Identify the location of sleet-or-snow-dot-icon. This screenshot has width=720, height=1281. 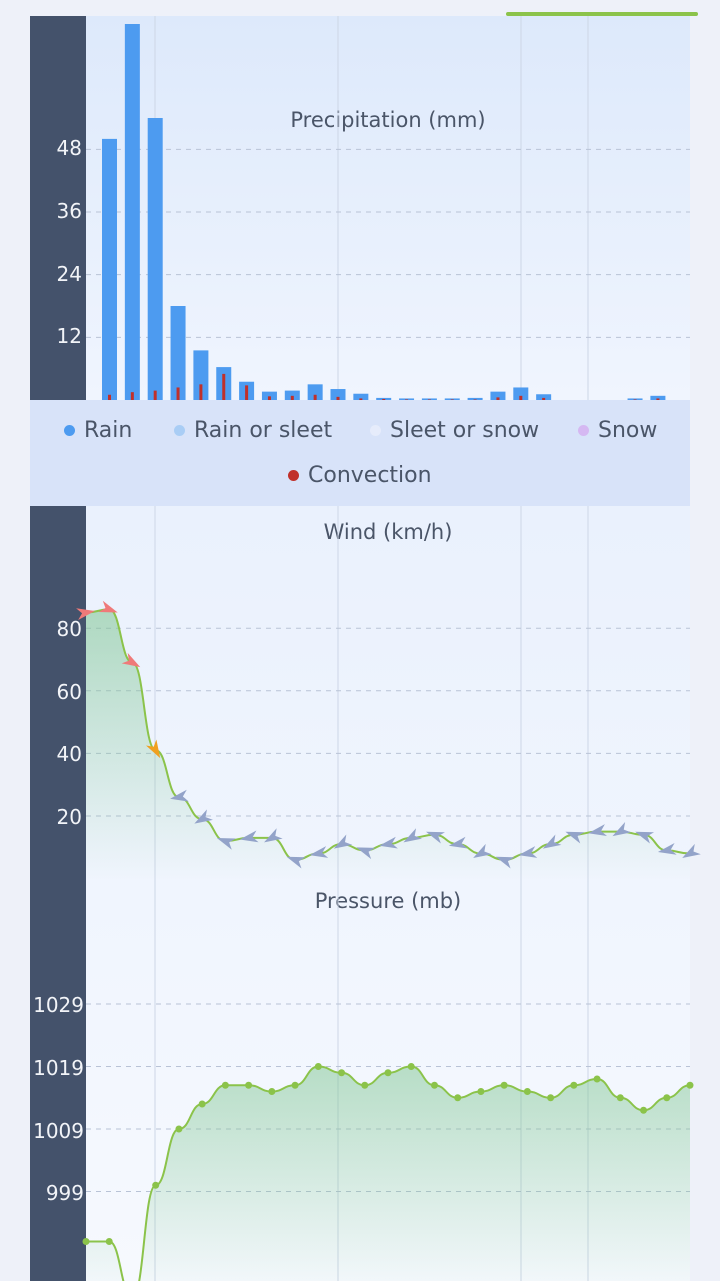
(375, 430).